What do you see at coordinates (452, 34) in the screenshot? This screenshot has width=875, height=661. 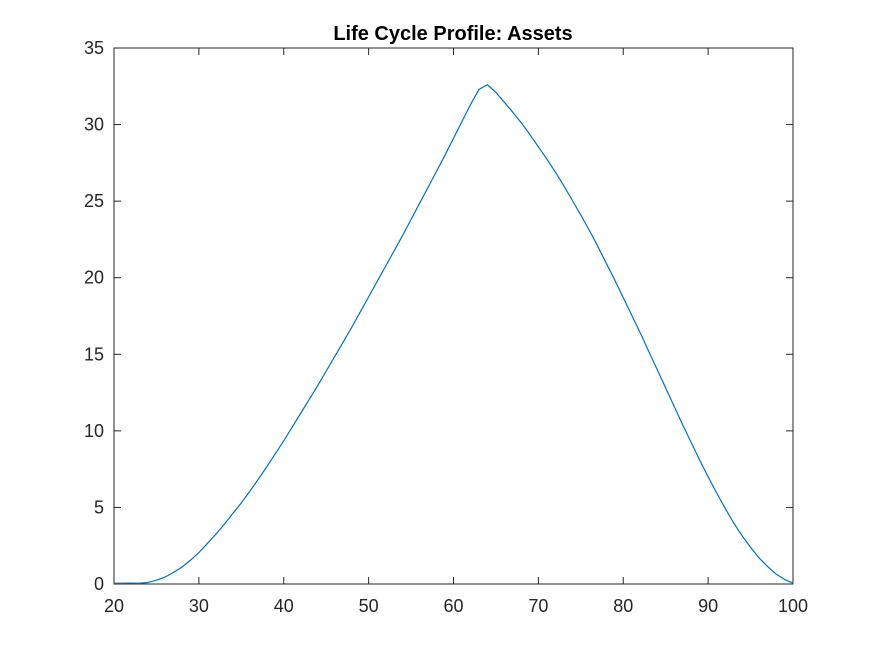 I see `chart-title: Life Cycle Profile: Assets` at bounding box center [452, 34].